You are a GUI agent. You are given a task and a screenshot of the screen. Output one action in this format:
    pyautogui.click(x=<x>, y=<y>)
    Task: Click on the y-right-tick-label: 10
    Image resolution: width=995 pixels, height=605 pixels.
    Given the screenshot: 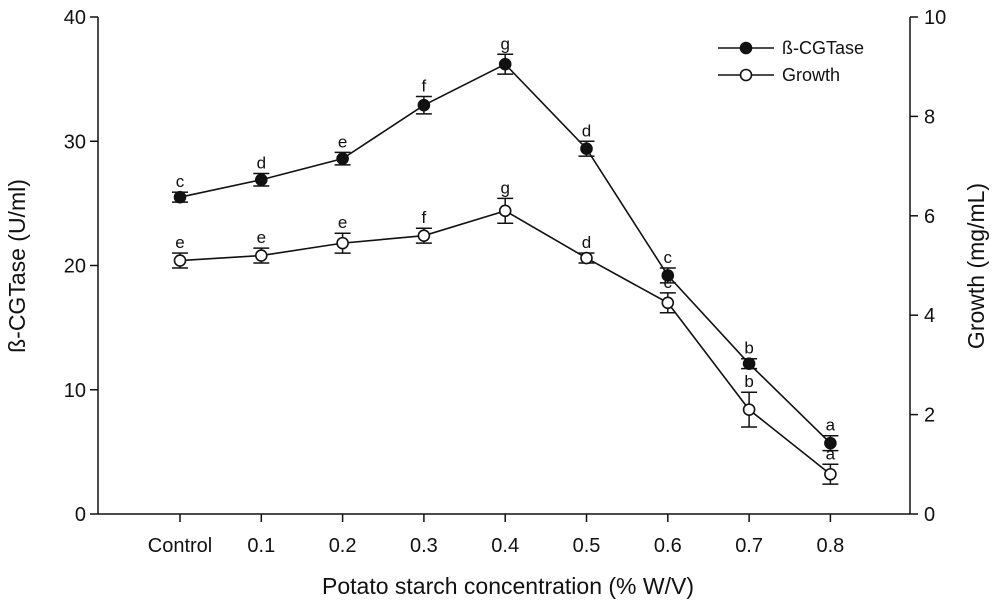 What is the action you would take?
    pyautogui.click(x=935, y=18)
    